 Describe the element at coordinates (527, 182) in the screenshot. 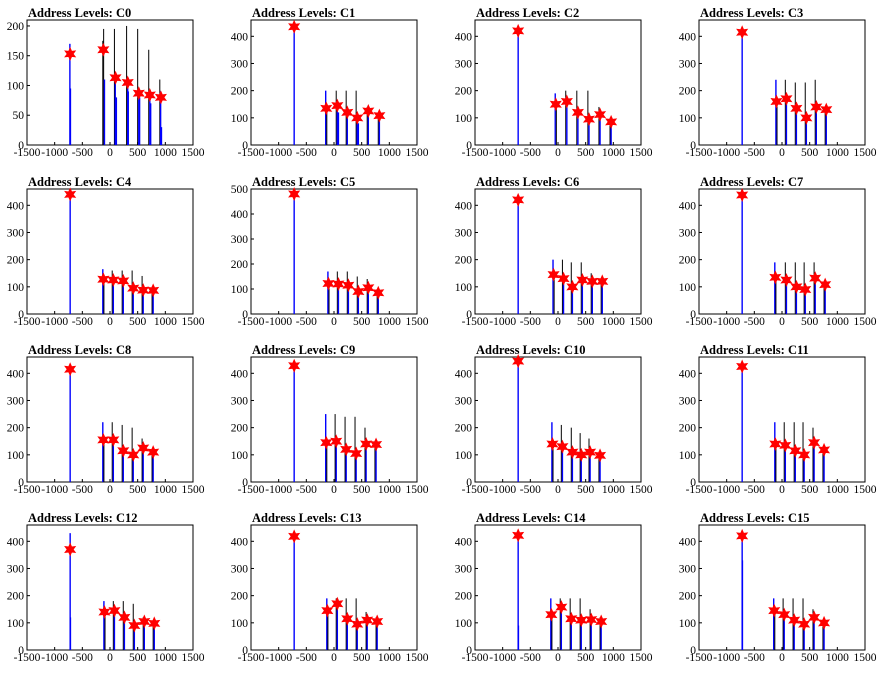

I see `chart-title: Address Levels: C6` at that location.